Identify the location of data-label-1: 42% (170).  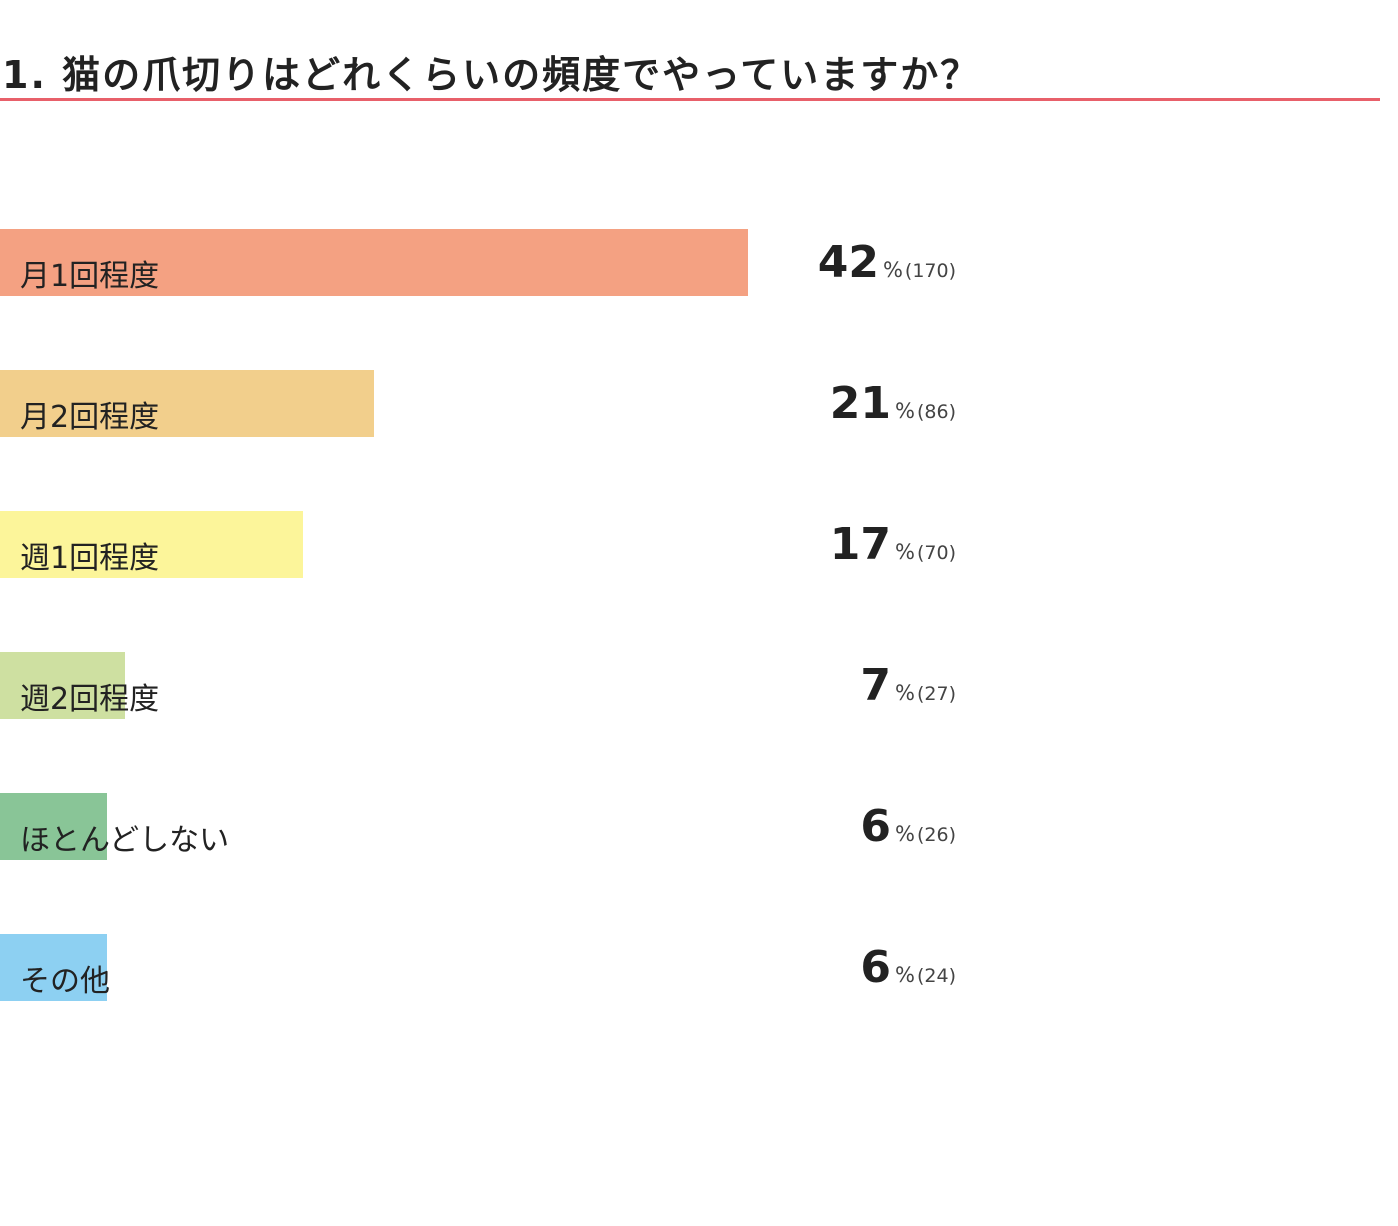
(887, 262).